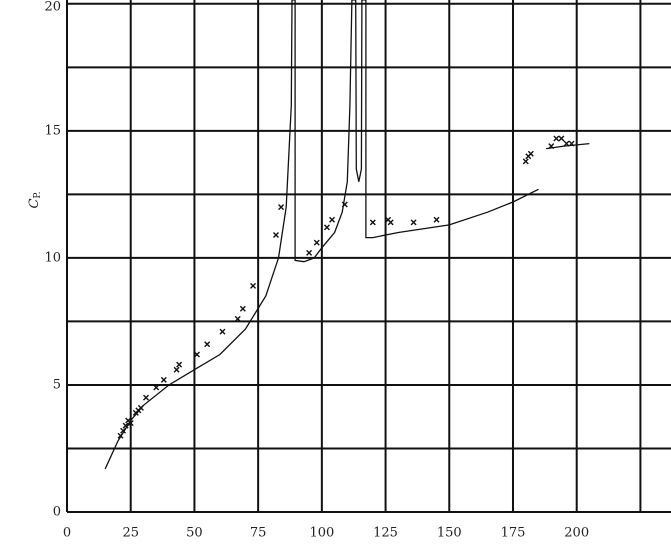 The image size is (671, 544). Describe the element at coordinates (385, 533) in the screenshot. I see `x-tick-label: 125` at that location.